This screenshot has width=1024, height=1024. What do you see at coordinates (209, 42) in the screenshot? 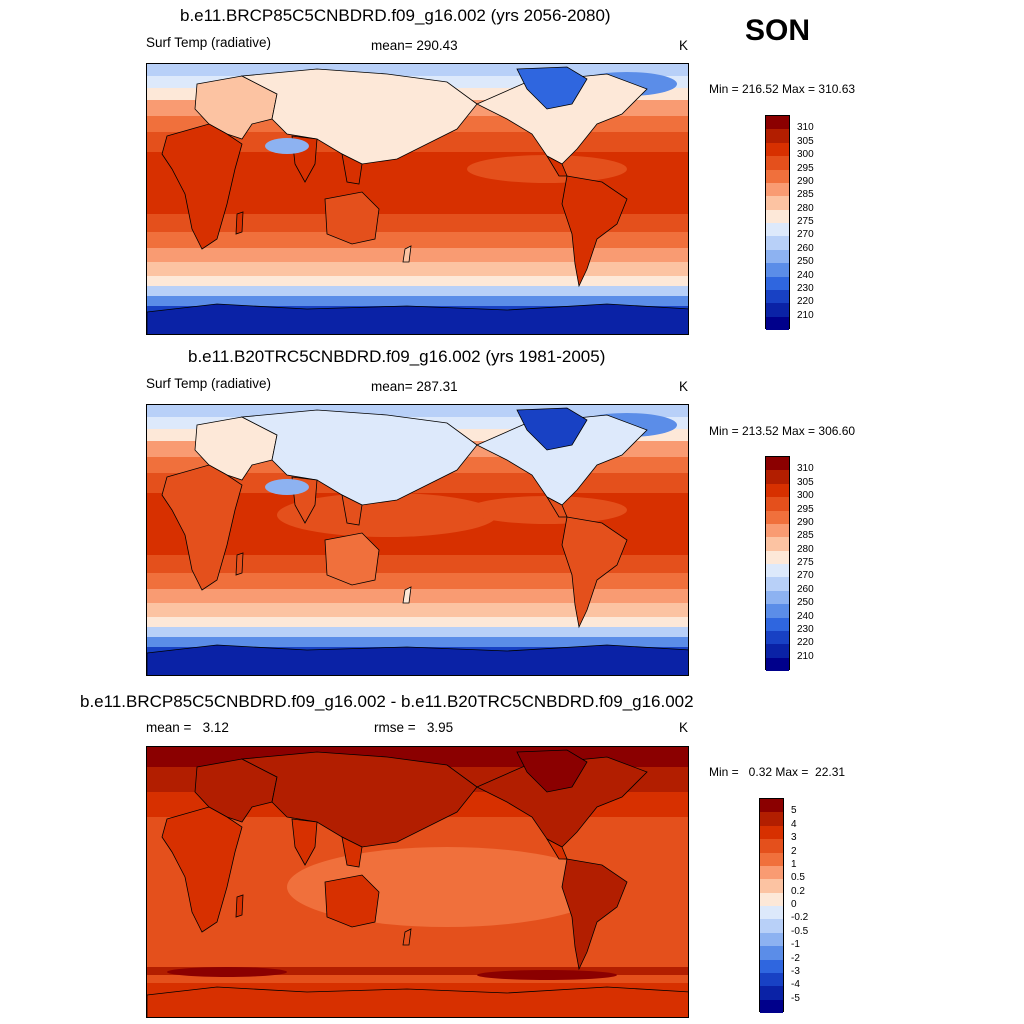
I see `panel1-variable-label: Surf Temp (radiative)` at bounding box center [209, 42].